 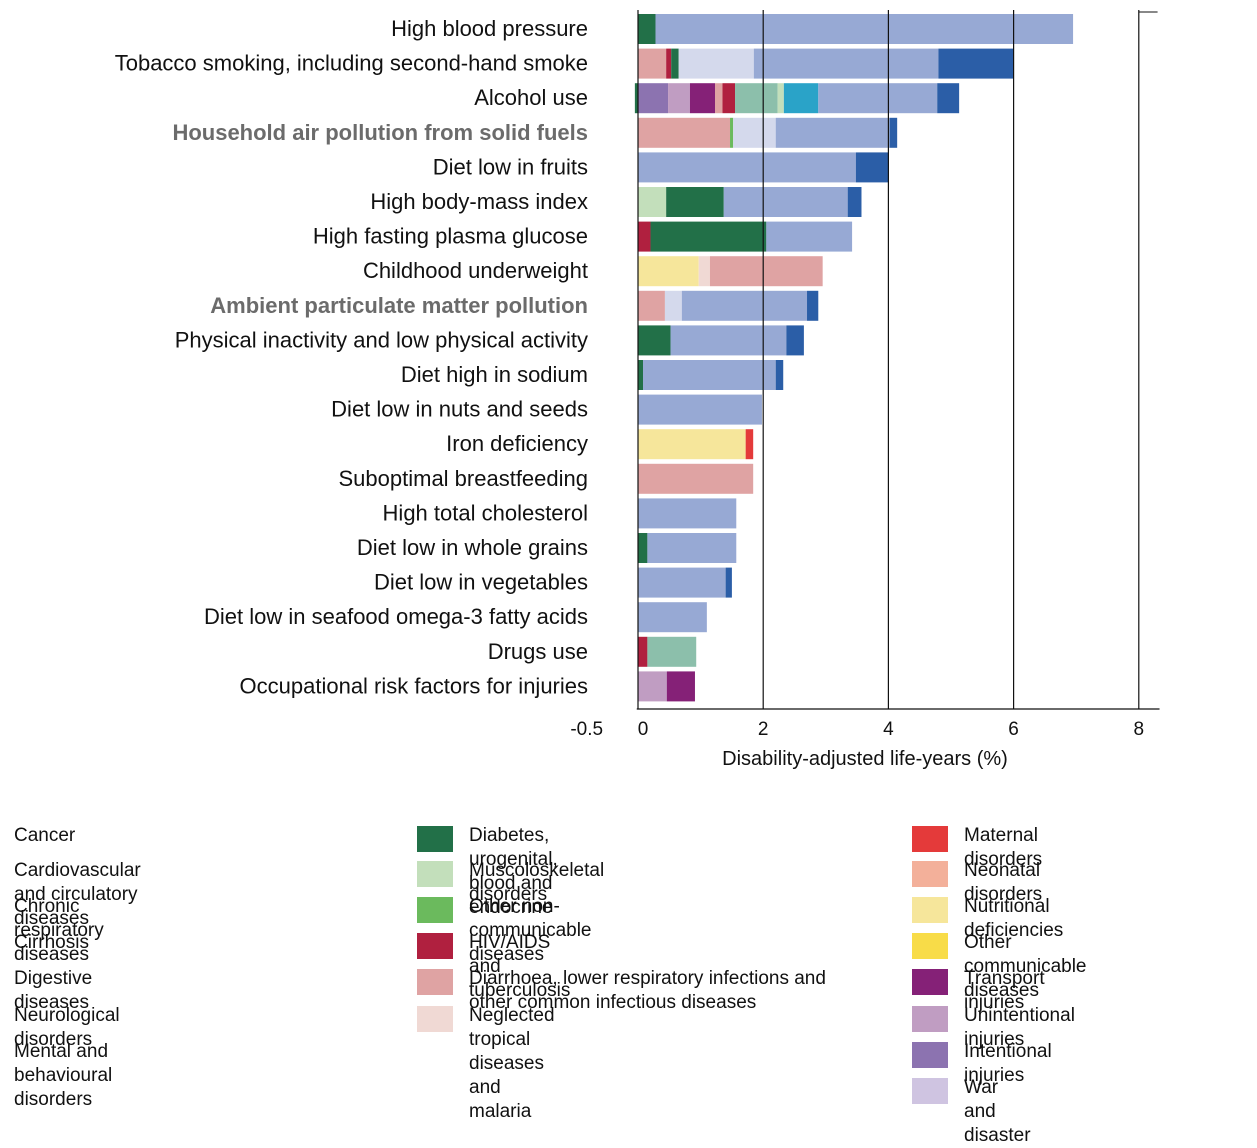 I want to click on x-tick-label: -0.5, so click(x=586, y=729).